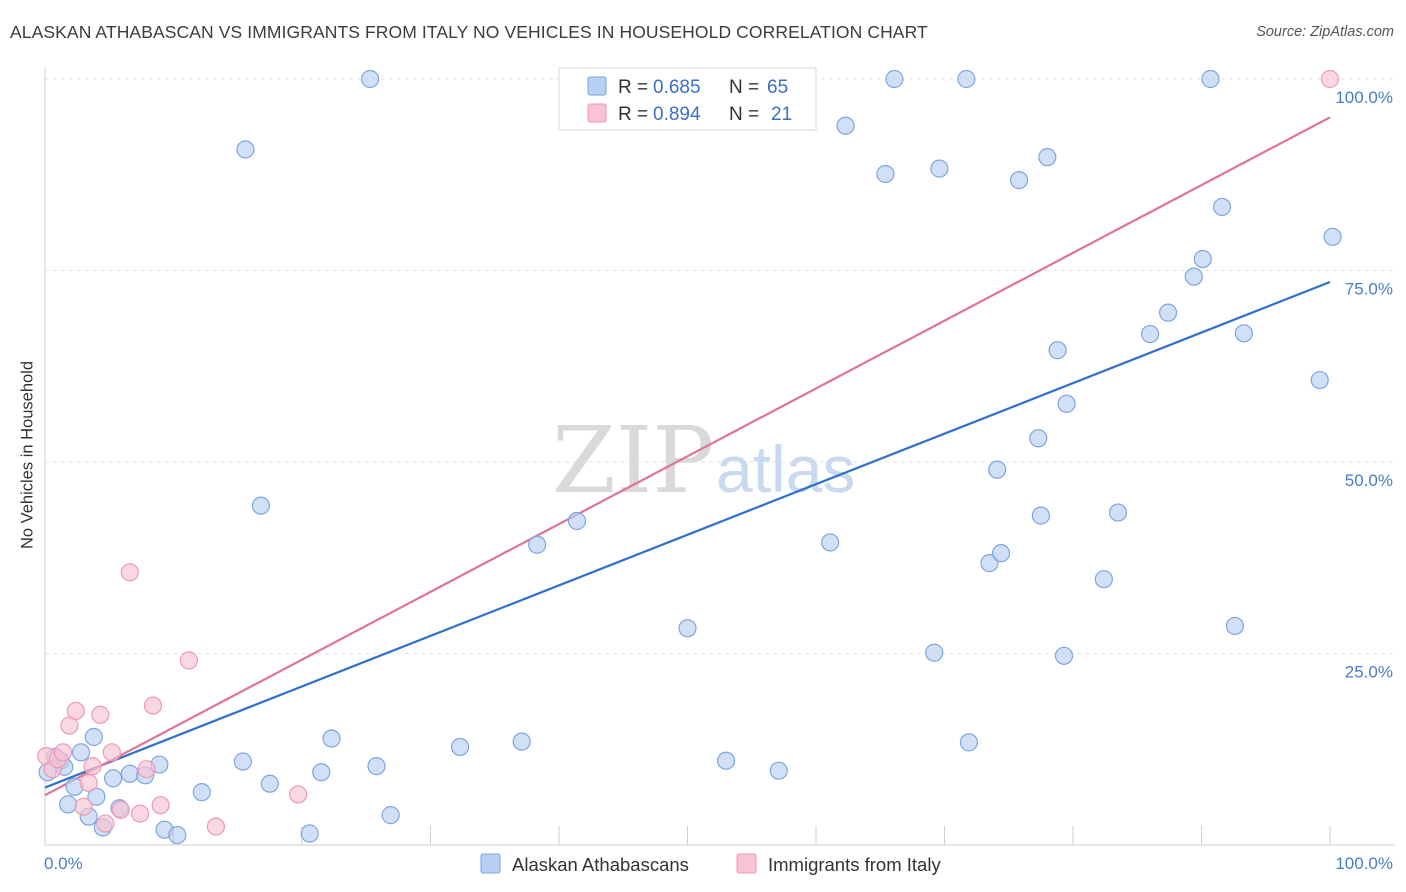  What do you see at coordinates (597, 113) in the screenshot?
I see `legend-swatch-pink` at bounding box center [597, 113].